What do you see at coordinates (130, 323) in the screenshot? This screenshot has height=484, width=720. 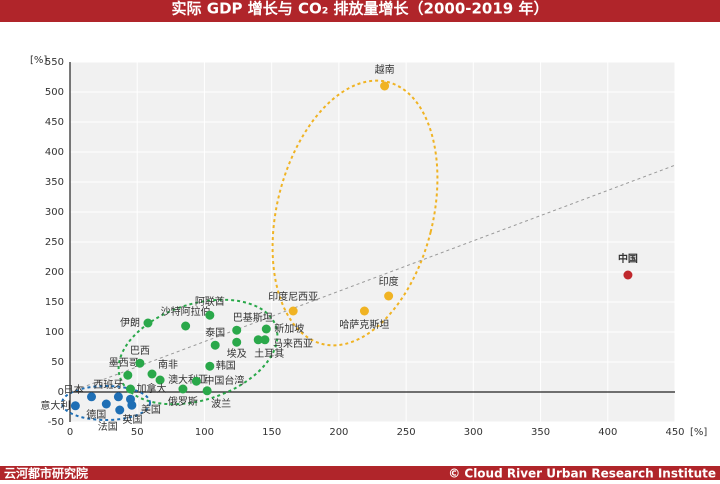 I see `point-label: 伊朗` at bounding box center [130, 323].